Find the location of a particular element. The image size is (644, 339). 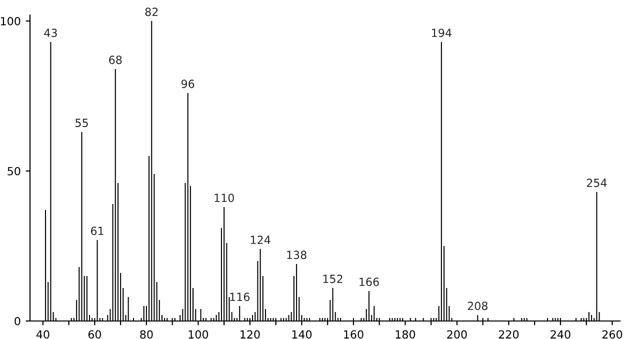

annotation: 124 is located at coordinates (260, 240).